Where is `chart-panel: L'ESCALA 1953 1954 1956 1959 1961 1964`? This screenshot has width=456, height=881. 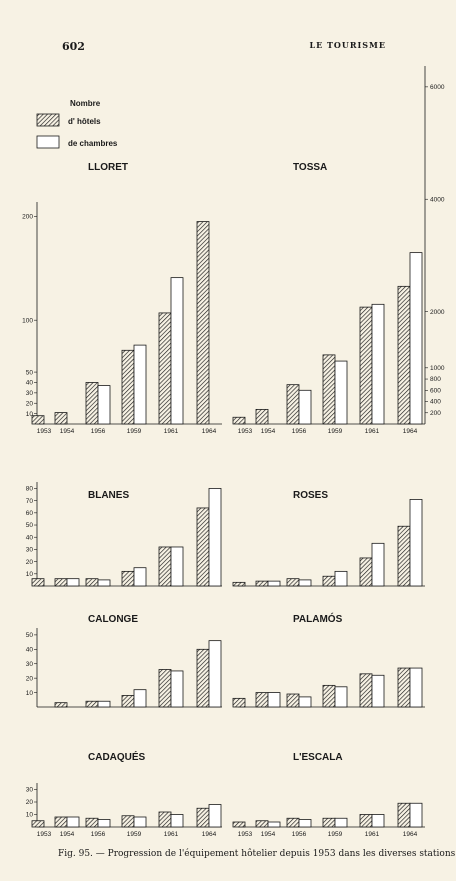 chart-panel: L'ESCALA 1953 1954 1956 1959 1961 1964 is located at coordinates (328, 795).